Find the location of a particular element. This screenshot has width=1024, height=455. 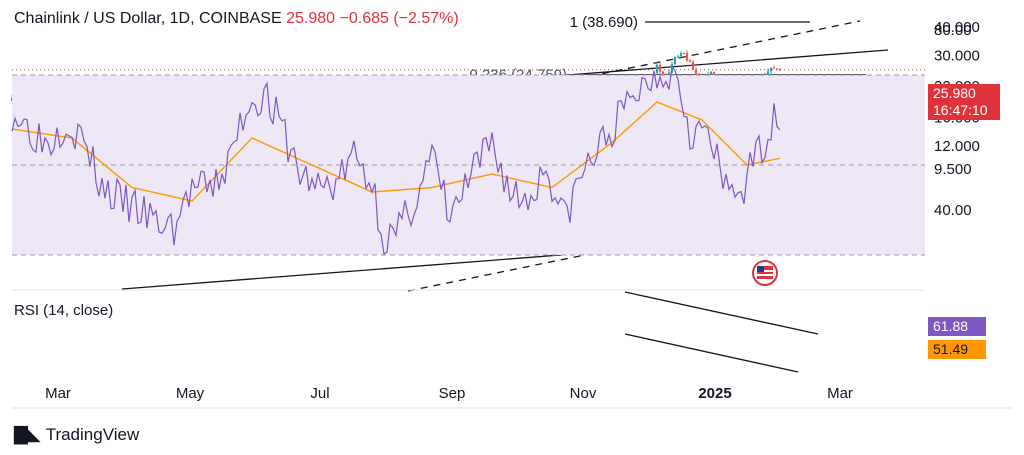

tradingview-logo-icon: ▇◣ is located at coordinates (27, 434).